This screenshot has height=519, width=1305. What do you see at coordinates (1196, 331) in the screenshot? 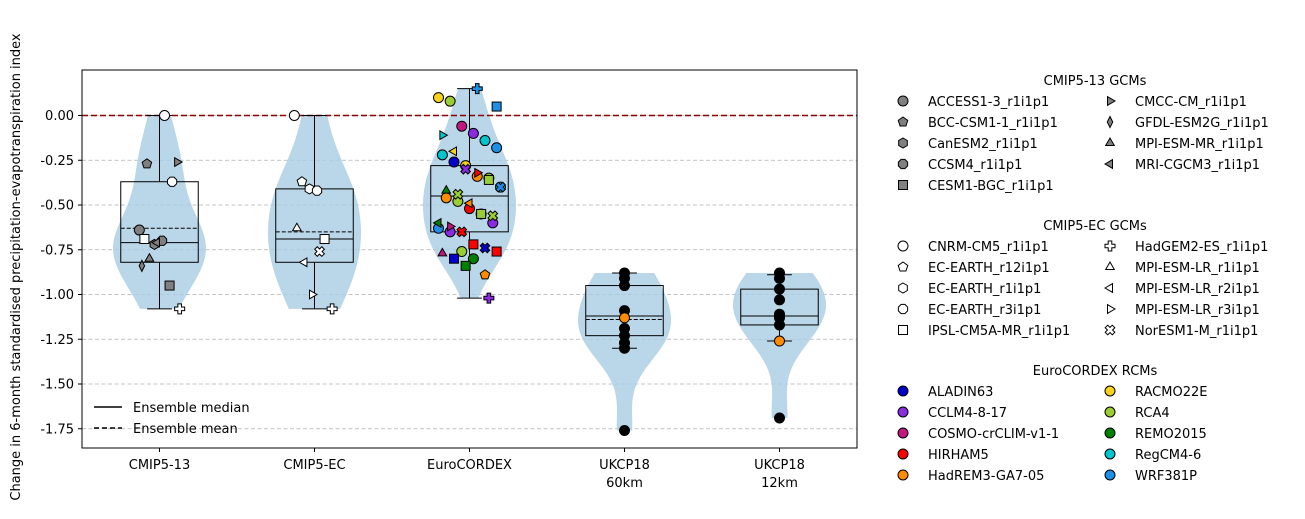
I see `legend-item-label: NorESM1-M_r1i1p1` at bounding box center [1196, 331].